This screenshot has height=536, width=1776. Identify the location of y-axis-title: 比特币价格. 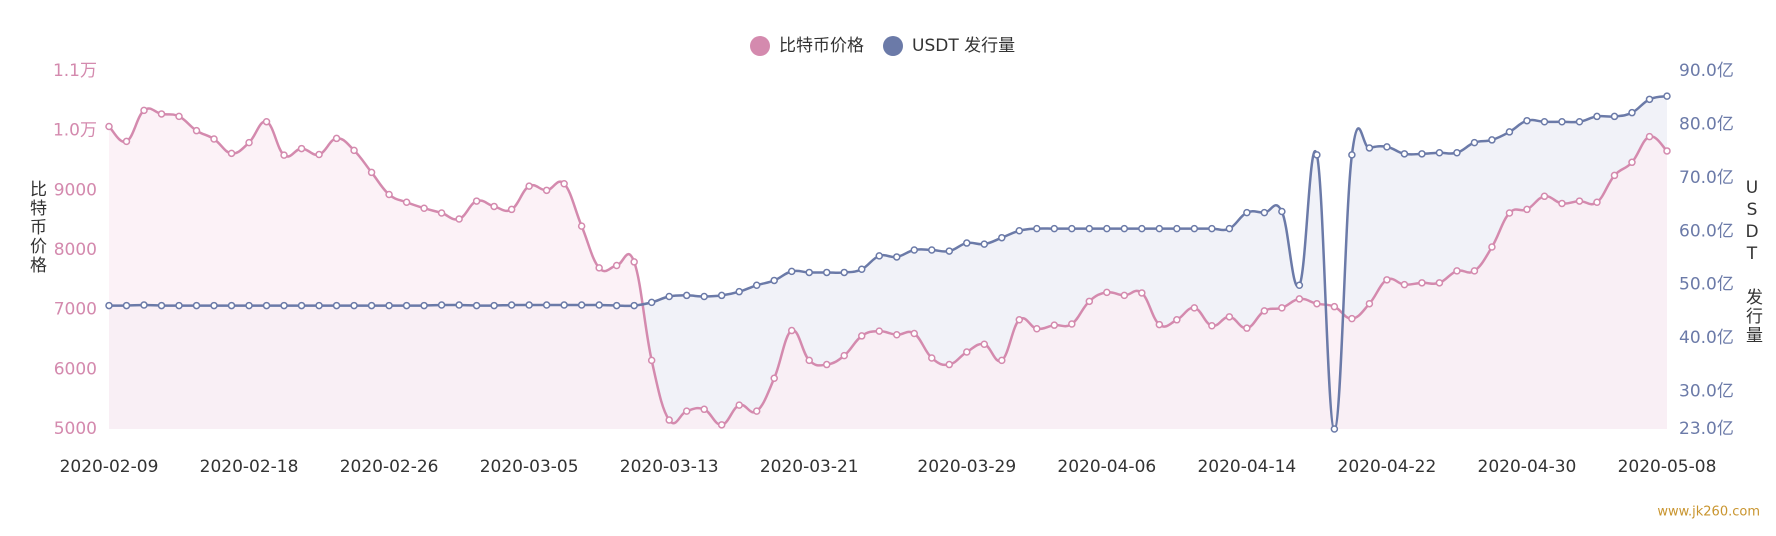
(36, 227).